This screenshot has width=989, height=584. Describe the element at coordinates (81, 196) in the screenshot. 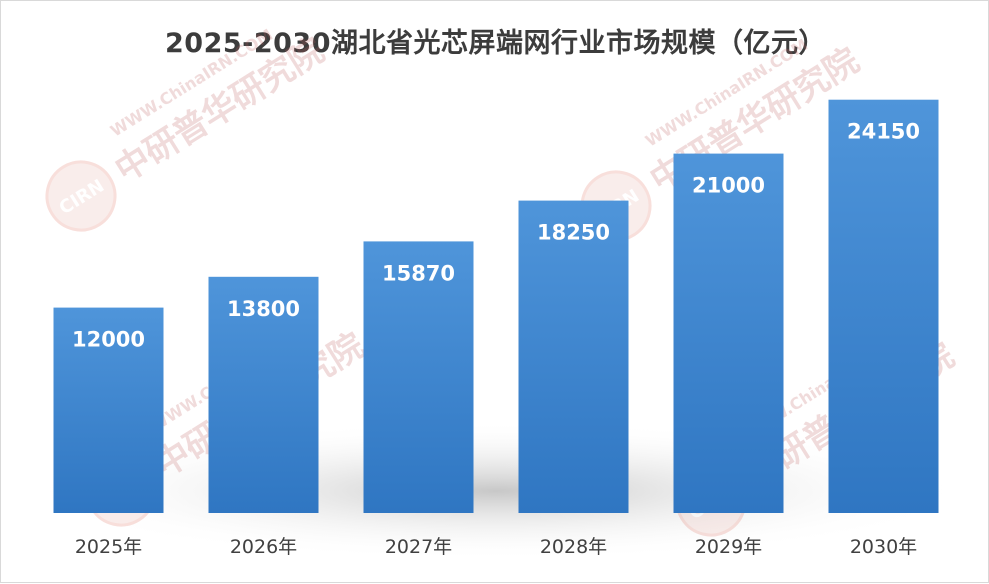

I see `watermark-logo-icon` at that location.